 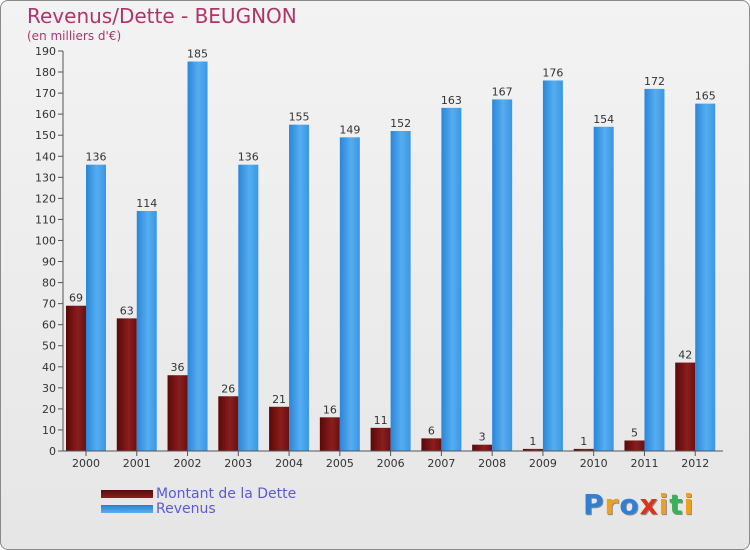 I want to click on y-tick-label: 150, so click(x=45, y=135).